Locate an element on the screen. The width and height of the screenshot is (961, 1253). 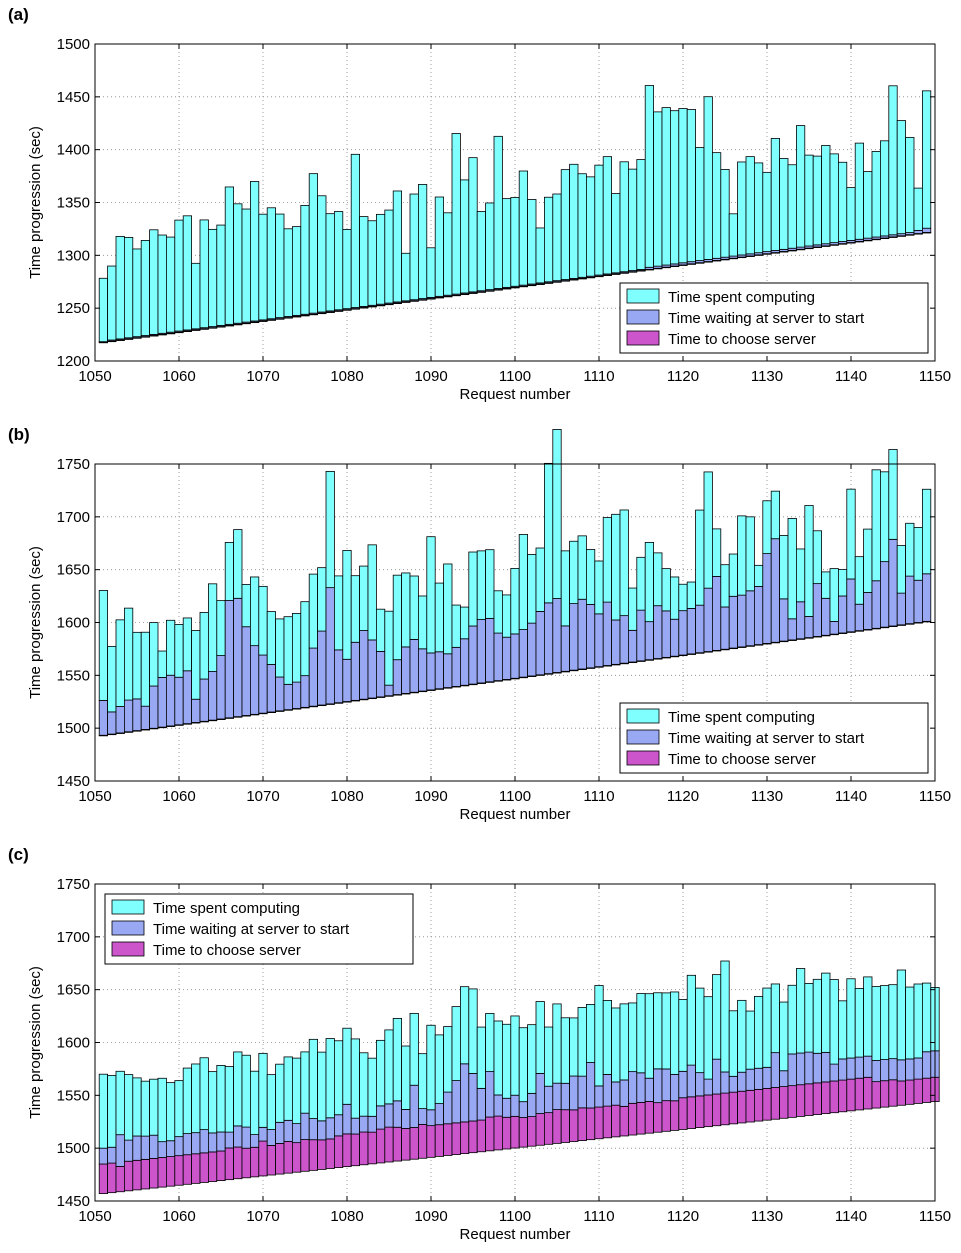
x-tick-label: 1100 is located at coordinates (515, 796).